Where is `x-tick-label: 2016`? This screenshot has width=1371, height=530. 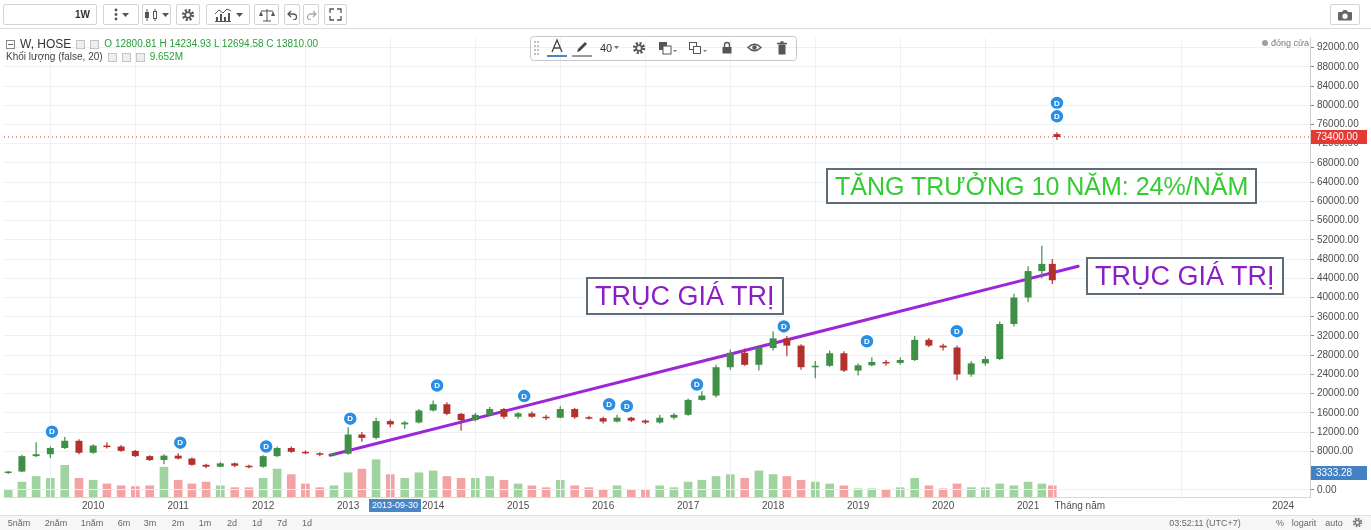
x-tick-label: 2016 is located at coordinates (603, 505).